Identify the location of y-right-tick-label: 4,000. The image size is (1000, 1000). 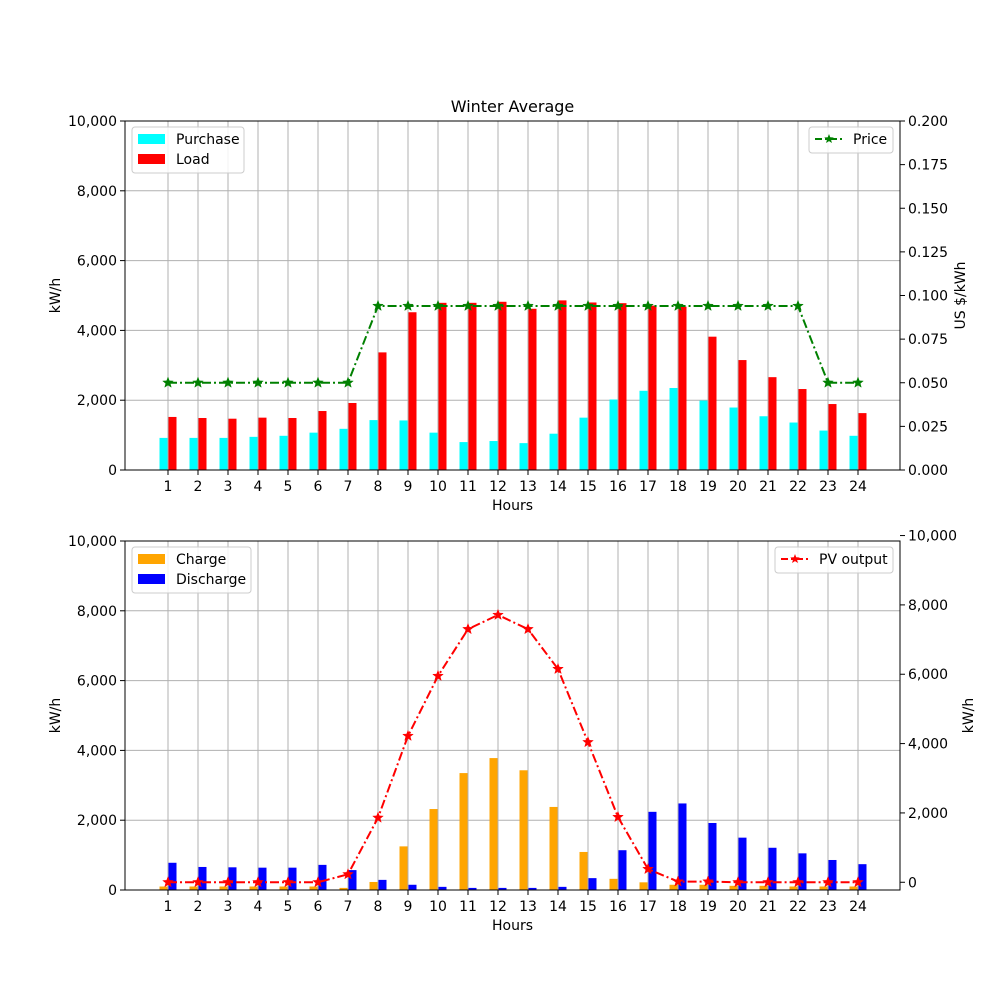
(928, 745).